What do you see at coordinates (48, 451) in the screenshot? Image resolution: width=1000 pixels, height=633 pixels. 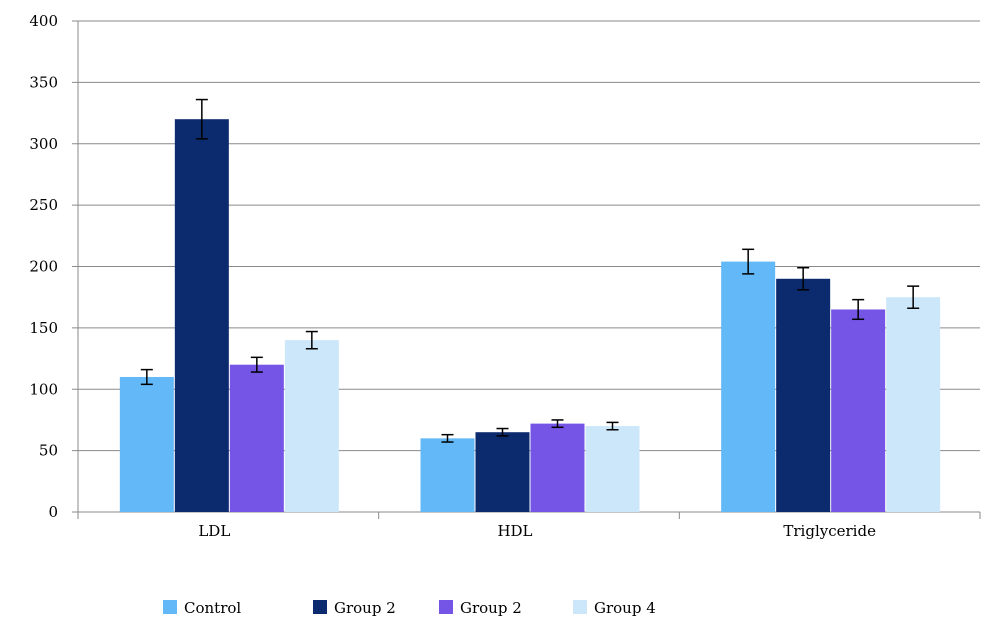 I see `y-tick-label: 50` at bounding box center [48, 451].